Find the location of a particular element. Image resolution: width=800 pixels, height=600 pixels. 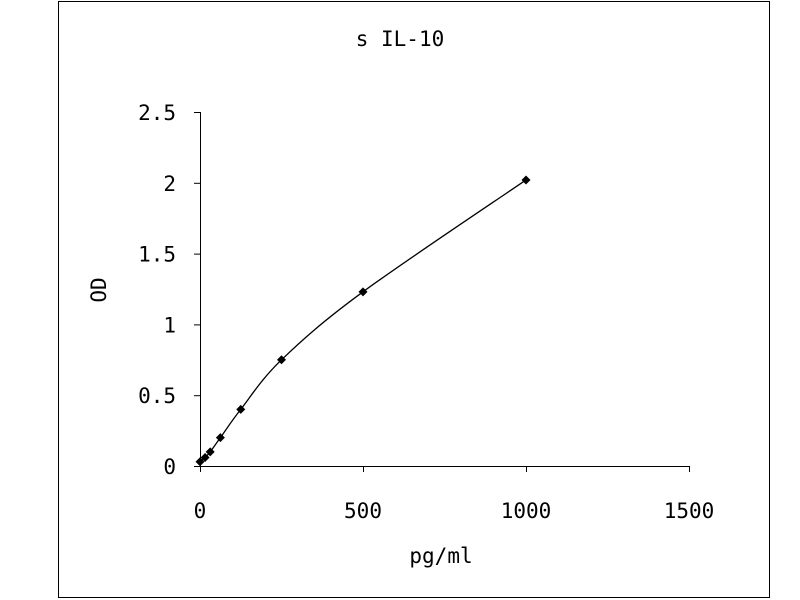

x-tick-label: 0 is located at coordinates (200, 511).